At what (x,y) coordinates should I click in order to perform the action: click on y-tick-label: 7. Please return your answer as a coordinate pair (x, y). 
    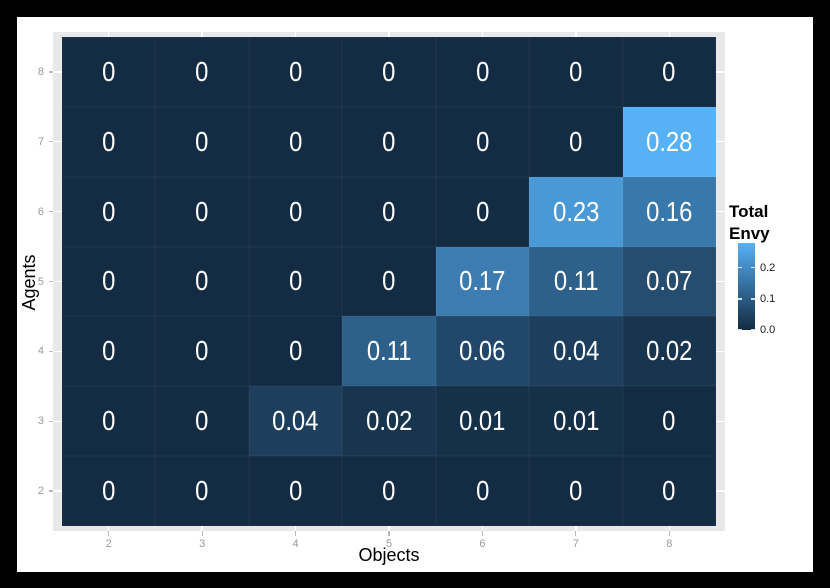
    Looking at the image, I should click on (40, 141).